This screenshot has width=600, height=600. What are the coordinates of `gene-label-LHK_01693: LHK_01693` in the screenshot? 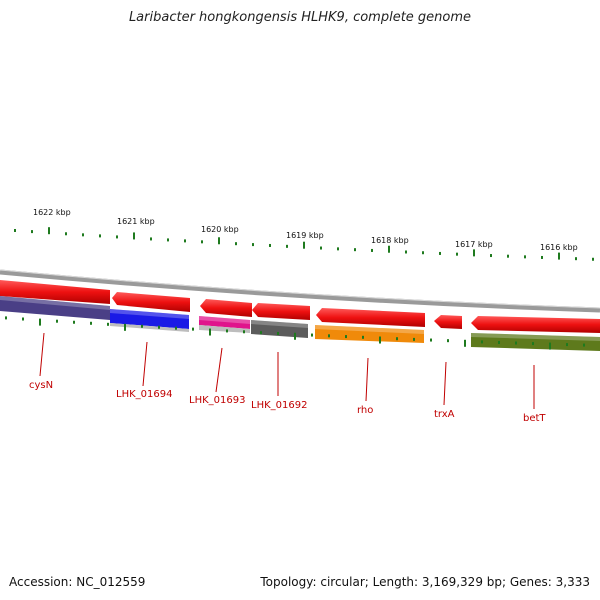 It's located at (217, 400).